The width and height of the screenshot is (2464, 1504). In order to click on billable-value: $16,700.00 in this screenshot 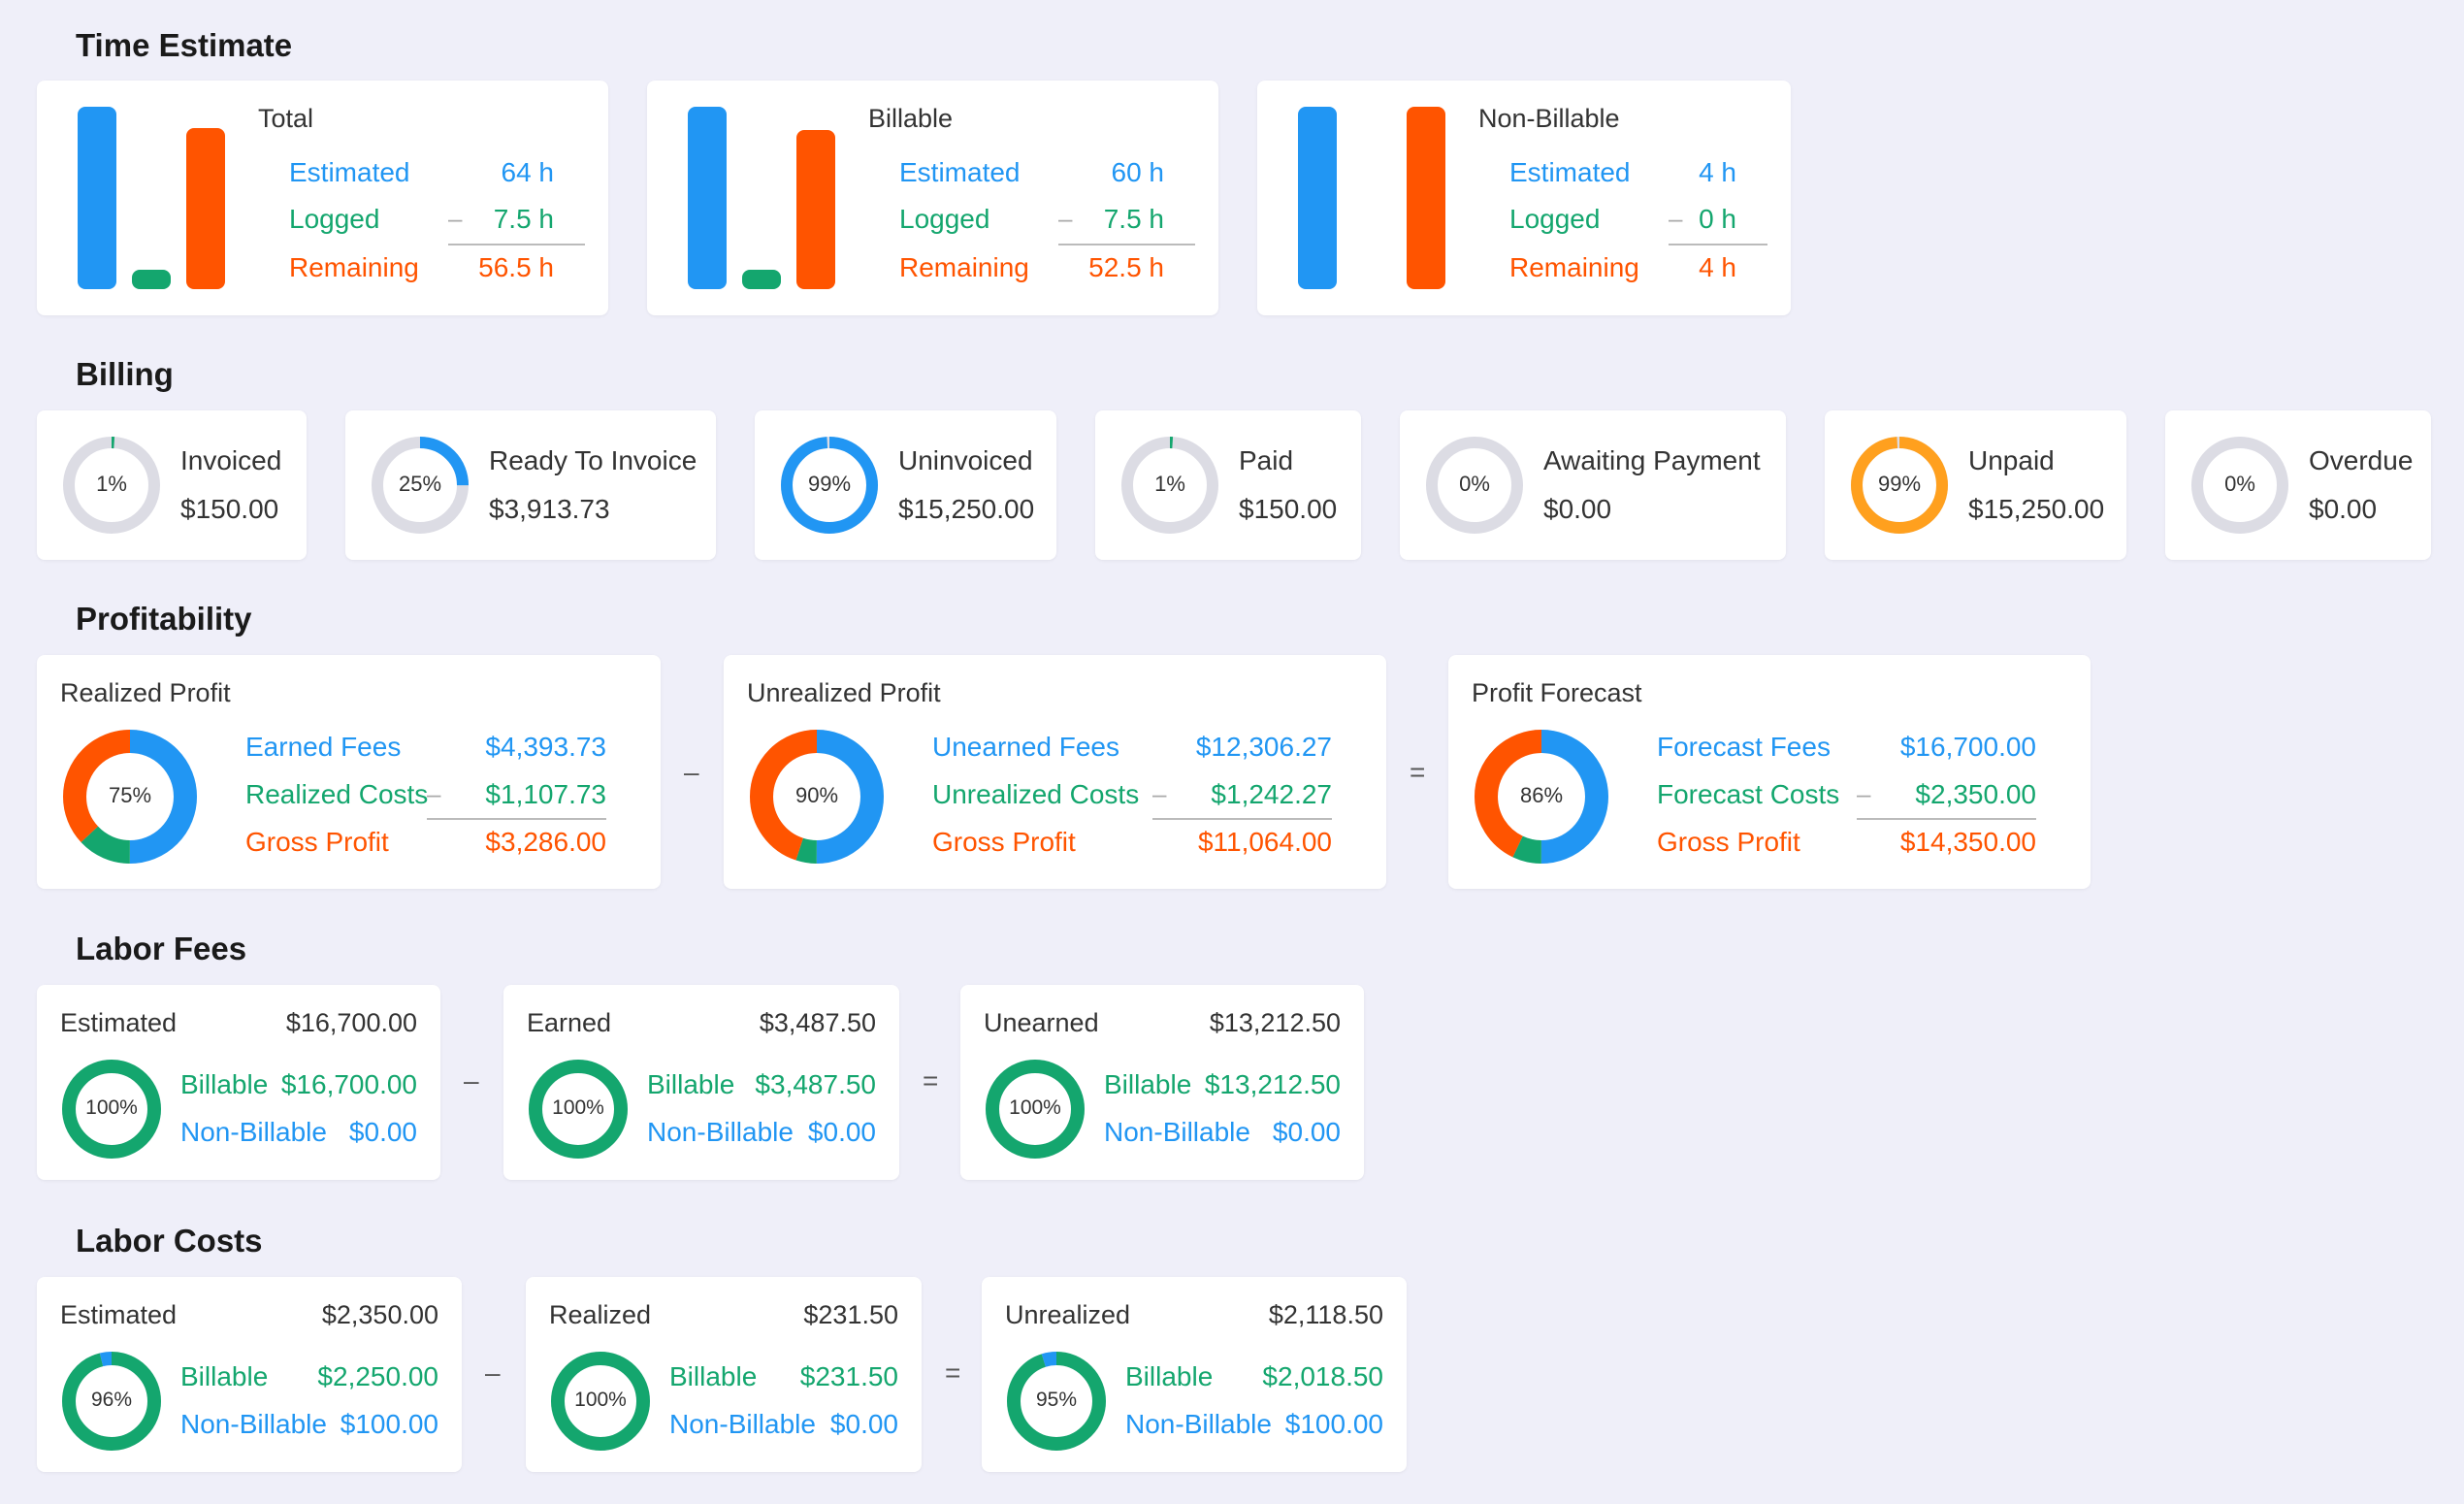, I will do `click(348, 1084)`.